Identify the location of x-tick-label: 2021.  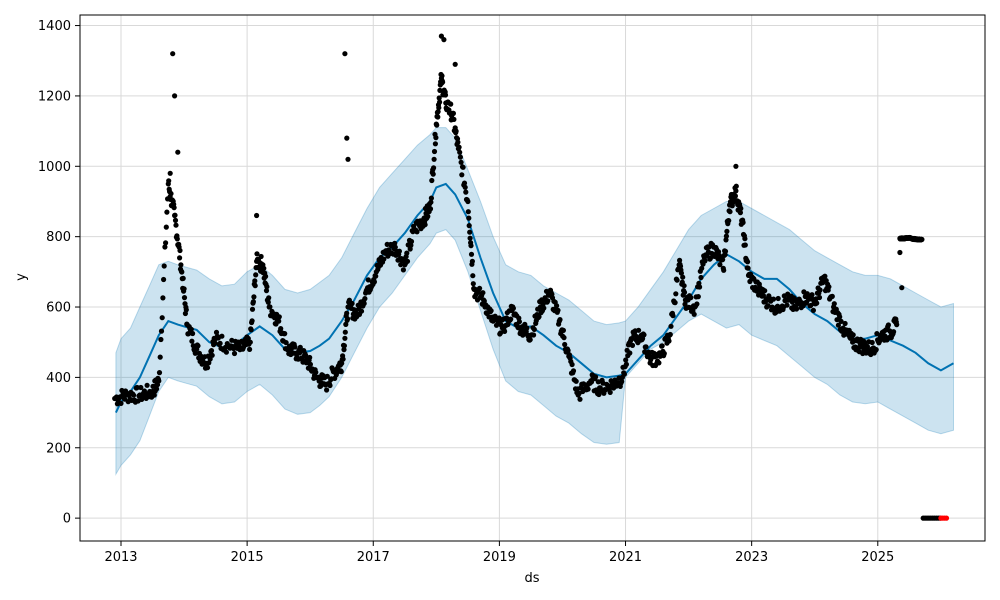
(625, 557).